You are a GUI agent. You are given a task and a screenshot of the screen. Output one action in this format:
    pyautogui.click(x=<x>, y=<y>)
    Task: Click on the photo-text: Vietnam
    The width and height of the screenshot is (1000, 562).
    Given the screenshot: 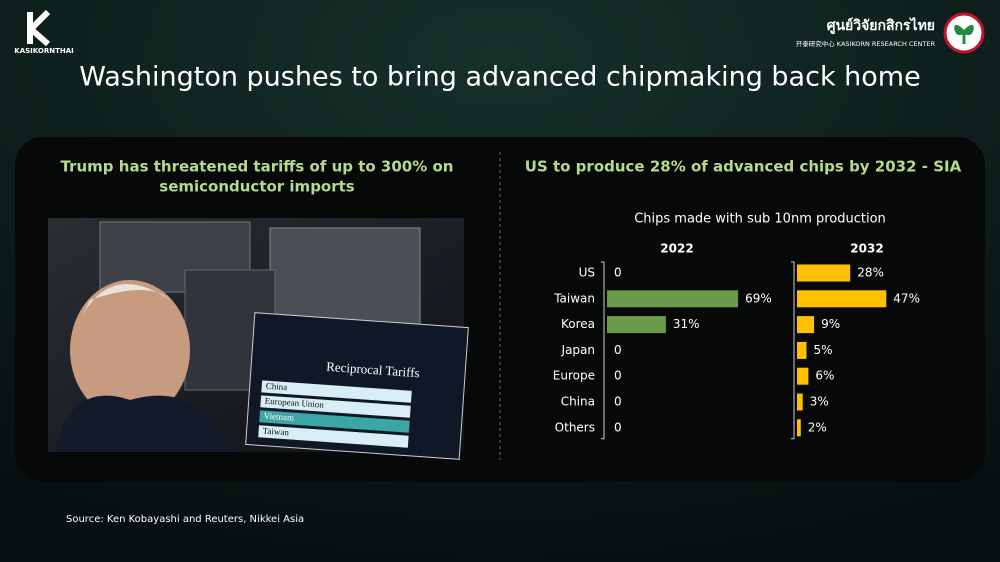 What is the action you would take?
    pyautogui.click(x=278, y=417)
    